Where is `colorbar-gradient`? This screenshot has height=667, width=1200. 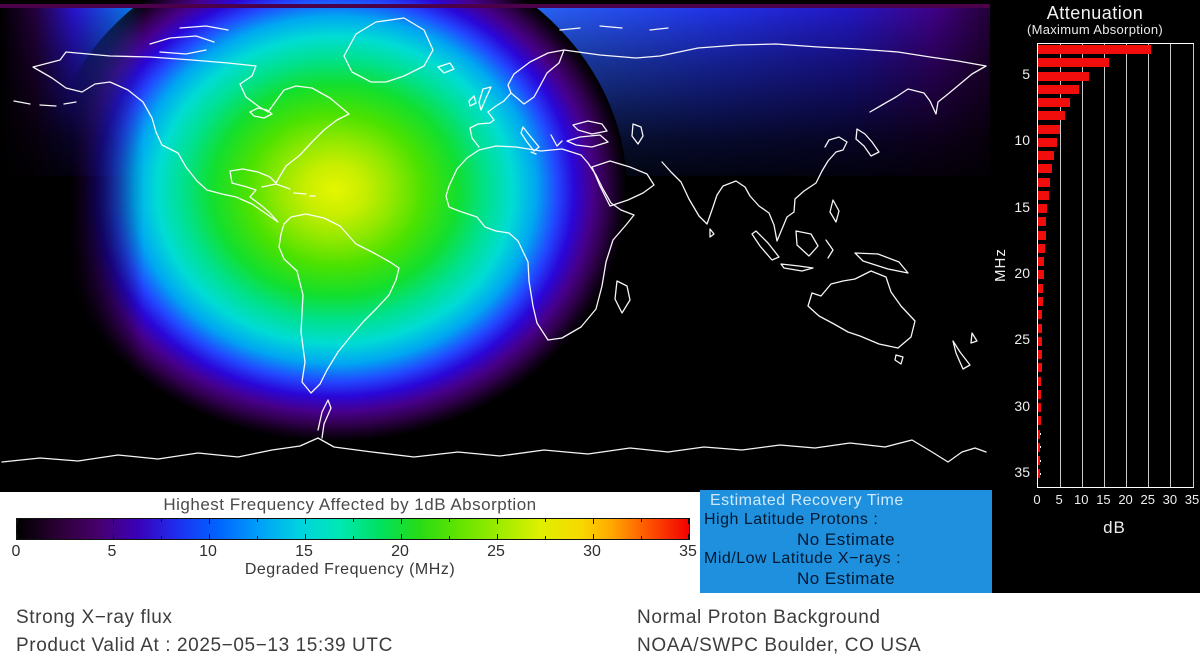 colorbar-gradient is located at coordinates (353, 529).